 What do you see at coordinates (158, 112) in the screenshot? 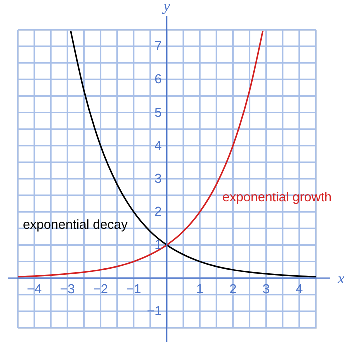
I see `y-tick-label: 5` at bounding box center [158, 112].